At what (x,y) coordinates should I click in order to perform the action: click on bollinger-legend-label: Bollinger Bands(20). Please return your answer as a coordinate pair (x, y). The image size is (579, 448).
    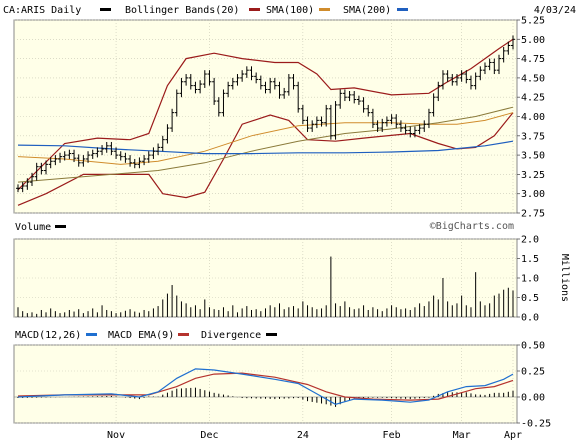
    Looking at the image, I should click on (182, 10).